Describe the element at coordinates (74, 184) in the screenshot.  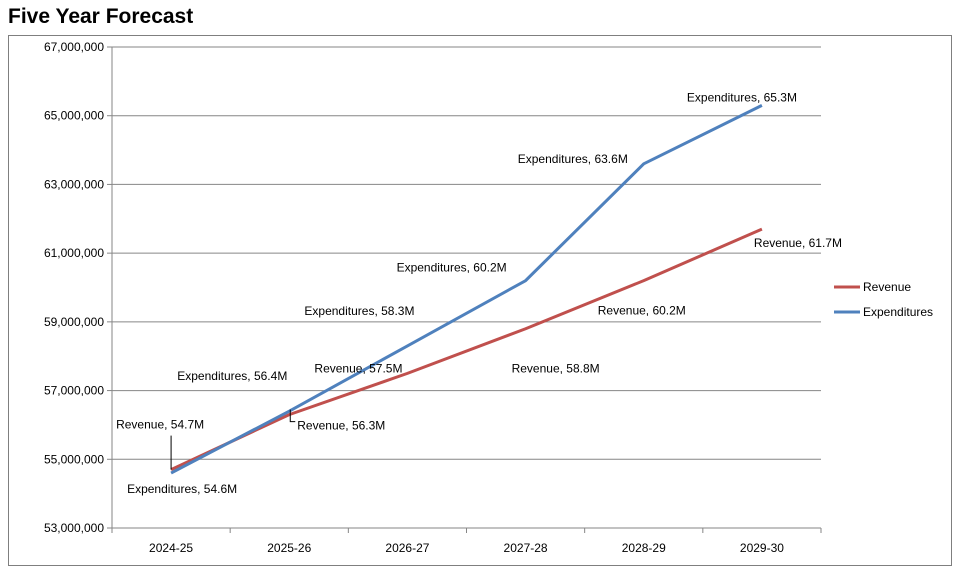
I see `y-tick-label: 63,000,000` at that location.